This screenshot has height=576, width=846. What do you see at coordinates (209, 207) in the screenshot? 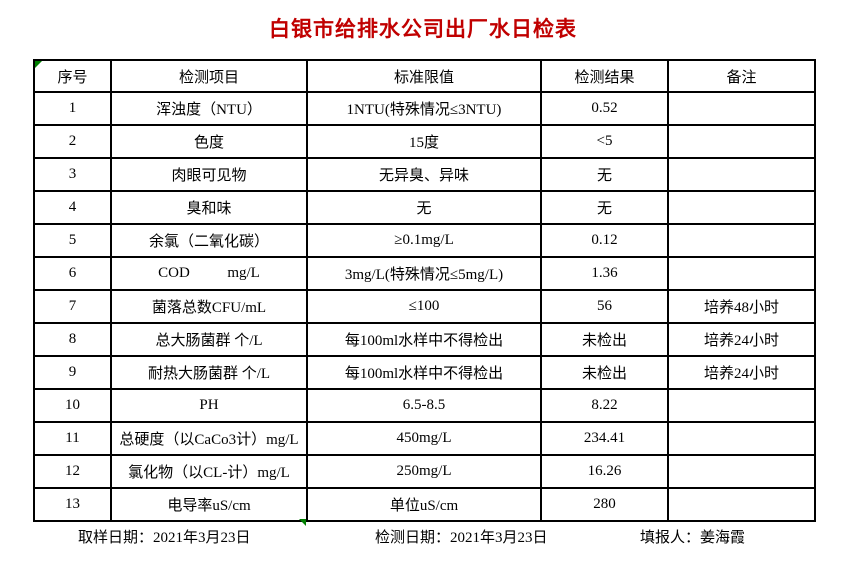
I see `cell-item: 臭和味` at bounding box center [209, 207].